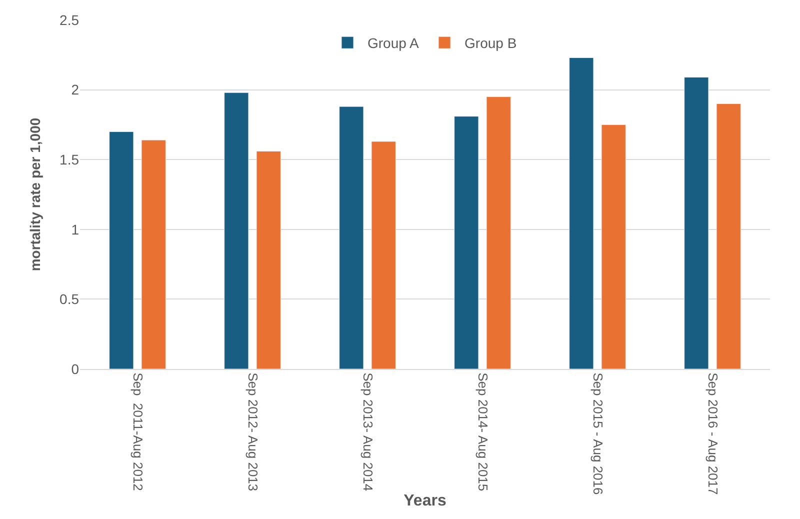 The width and height of the screenshot is (800, 519). I want to click on y-axis-title: mortality rate per 1,000, so click(35, 195).